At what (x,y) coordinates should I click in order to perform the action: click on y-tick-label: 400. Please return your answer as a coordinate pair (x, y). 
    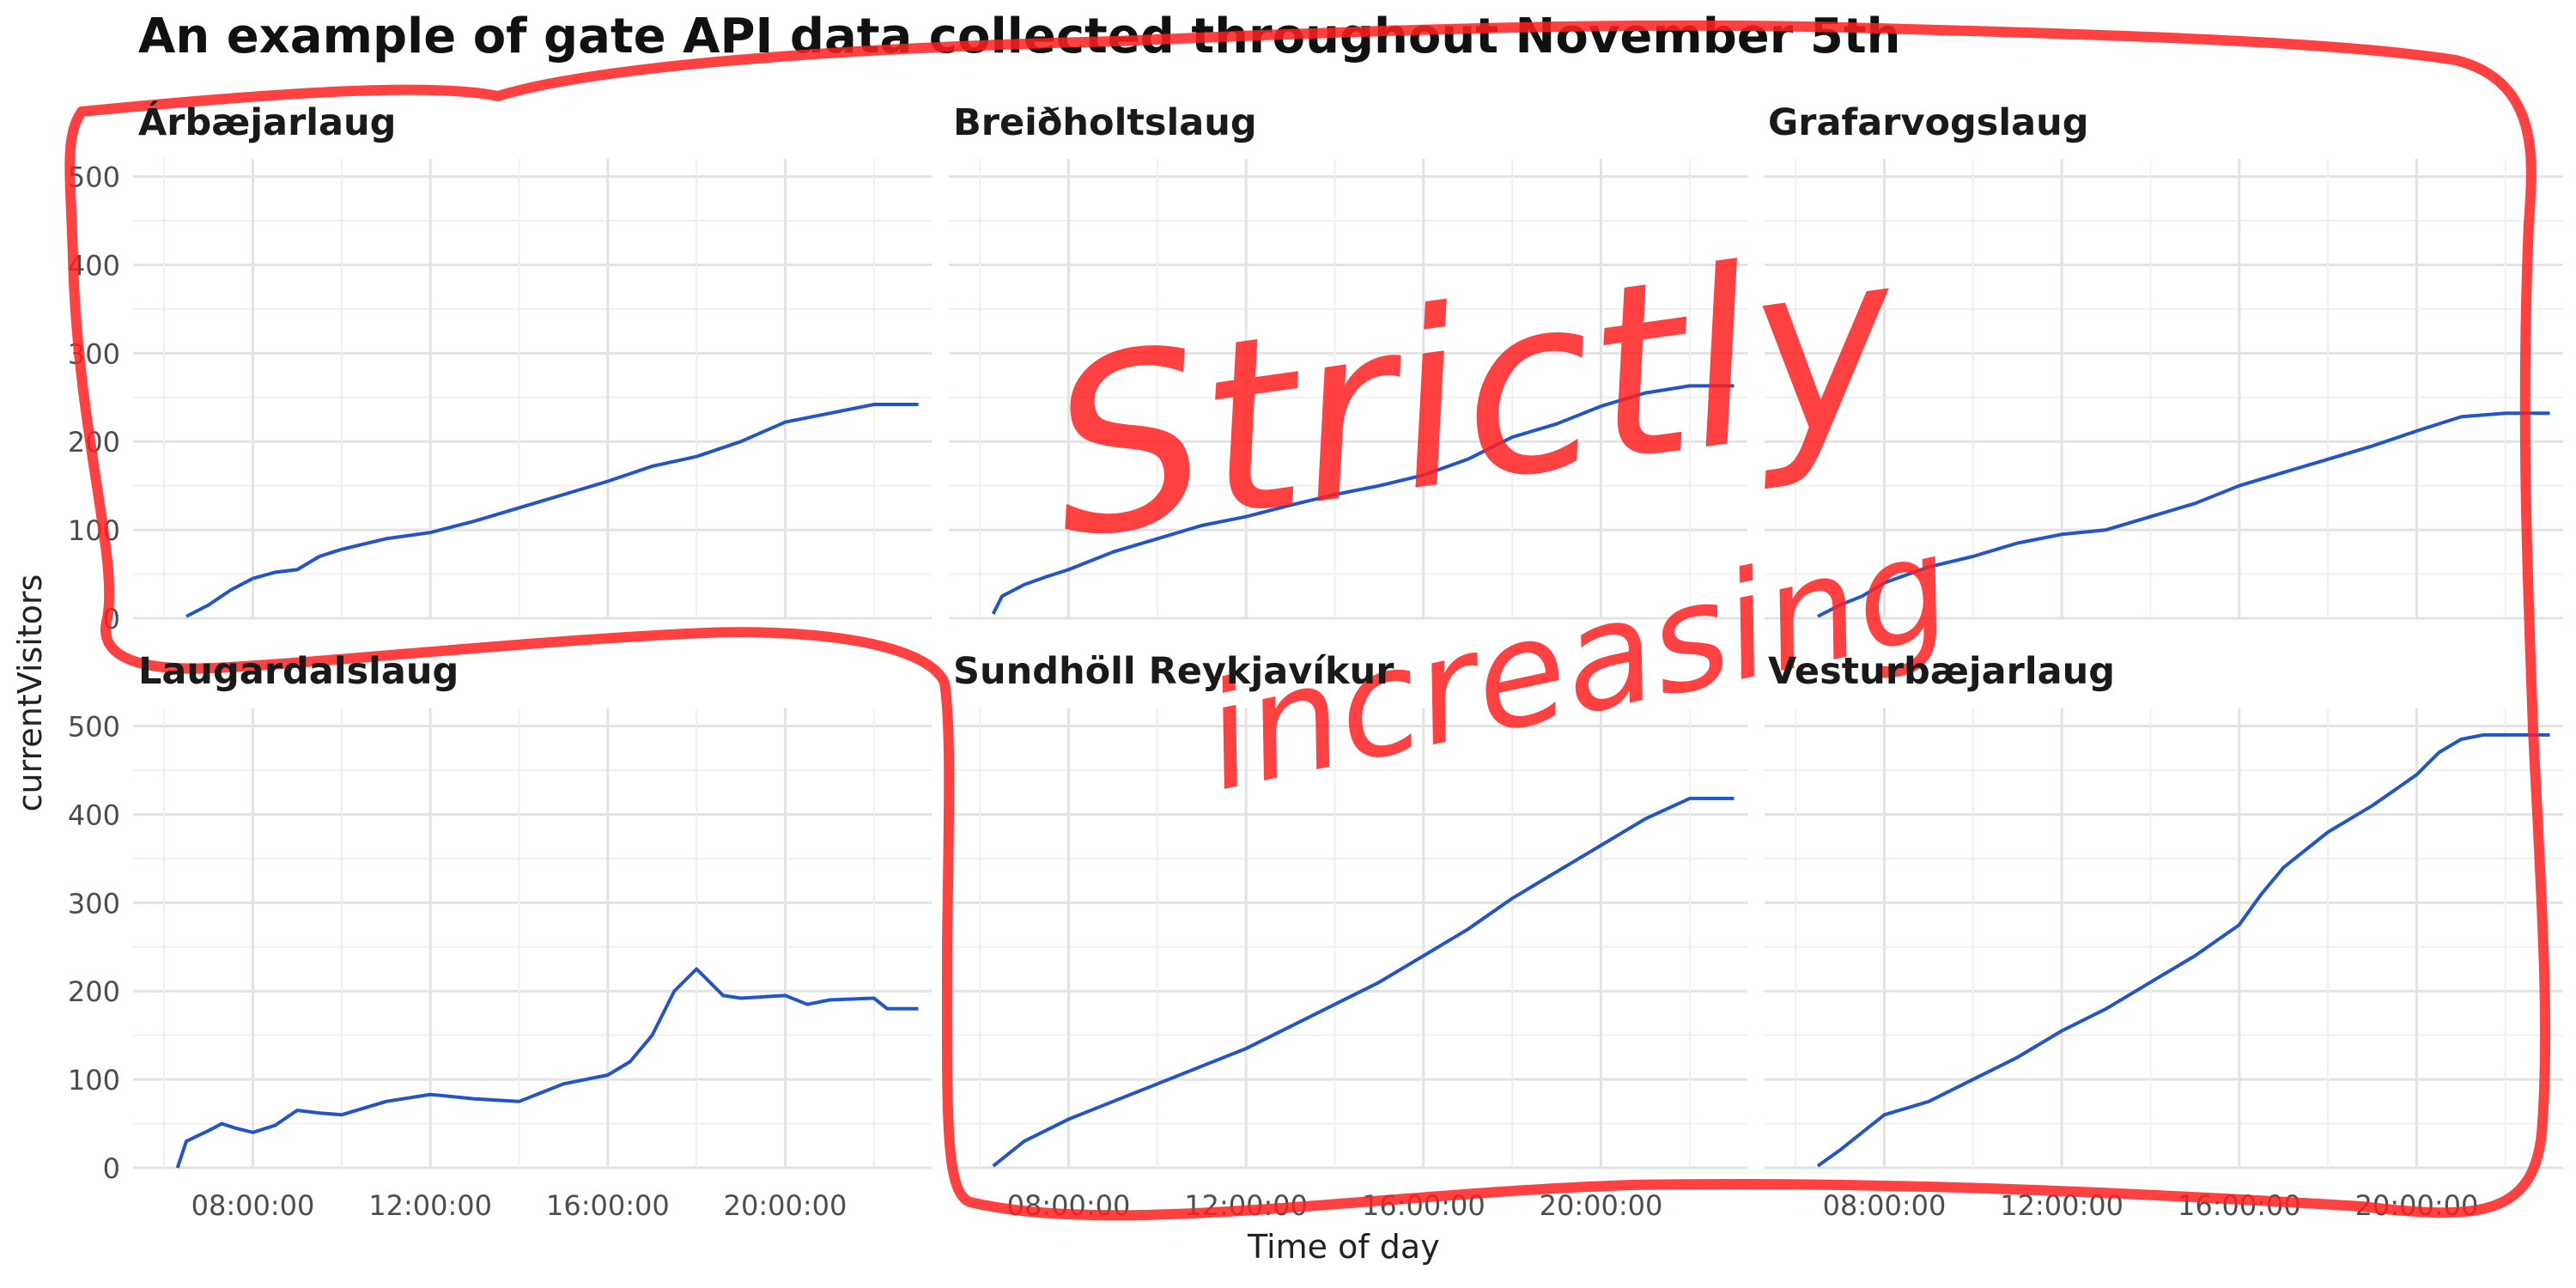
    Looking at the image, I should click on (94, 815).